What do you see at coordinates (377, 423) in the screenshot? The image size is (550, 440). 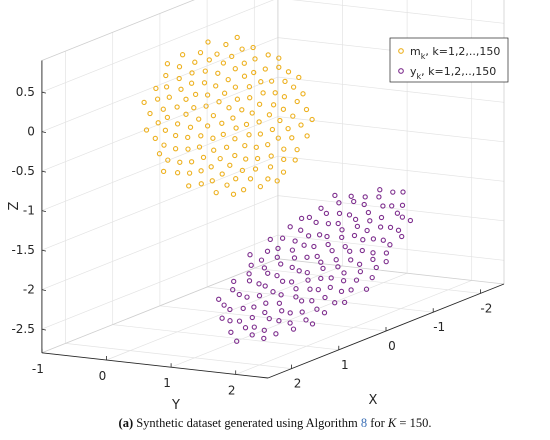 I see `caption-text-after: for` at bounding box center [377, 423].